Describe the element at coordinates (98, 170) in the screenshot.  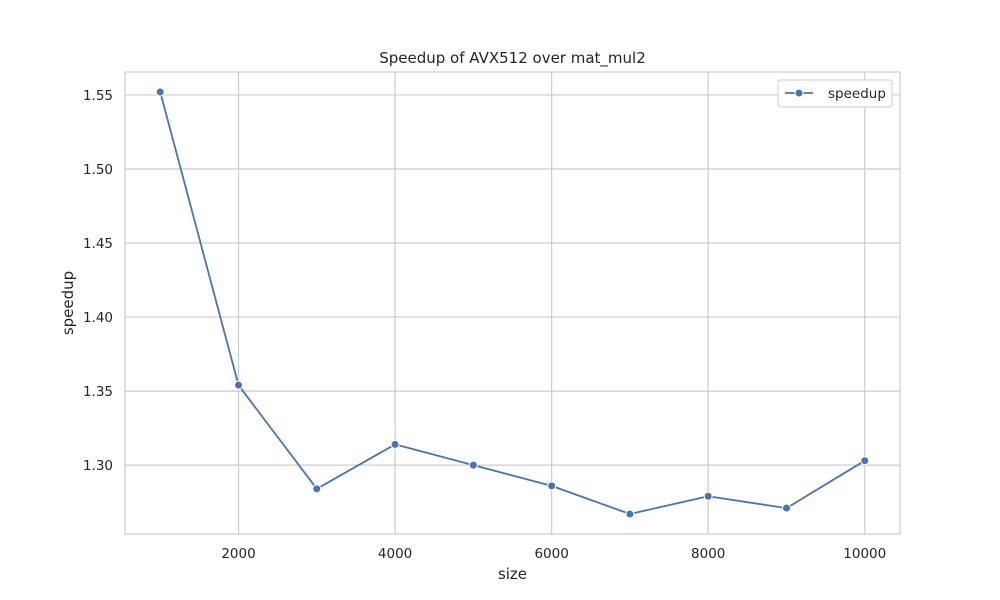
I see `y-tick-label: 1.50` at that location.